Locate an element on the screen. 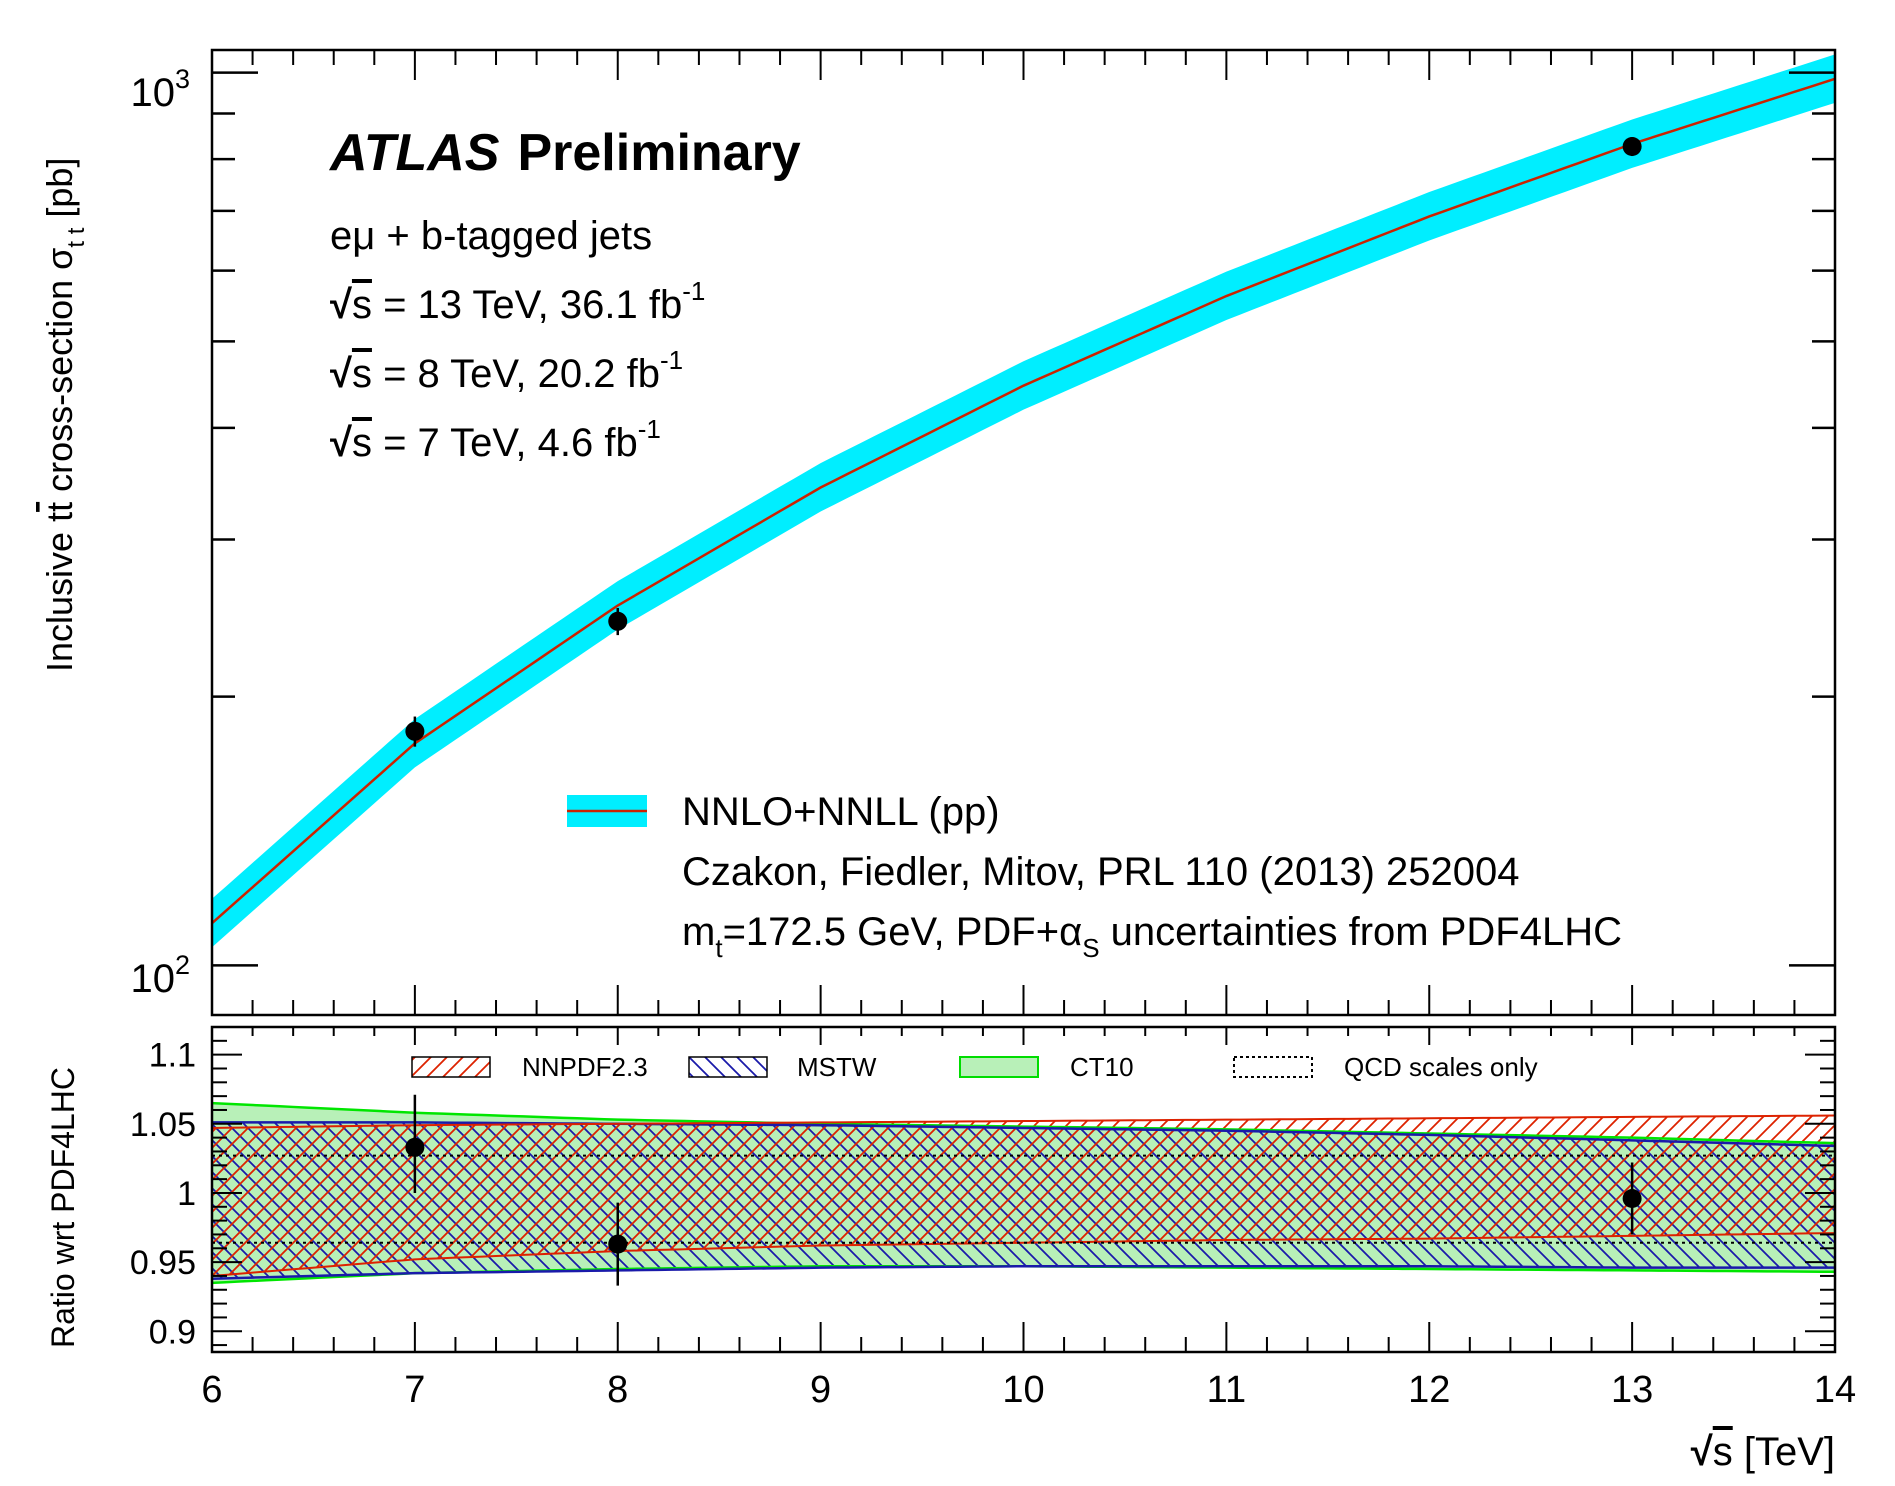 This screenshot has height=1486, width=1895. nnpdf-band-edges is located at coordinates (1023, 1195).